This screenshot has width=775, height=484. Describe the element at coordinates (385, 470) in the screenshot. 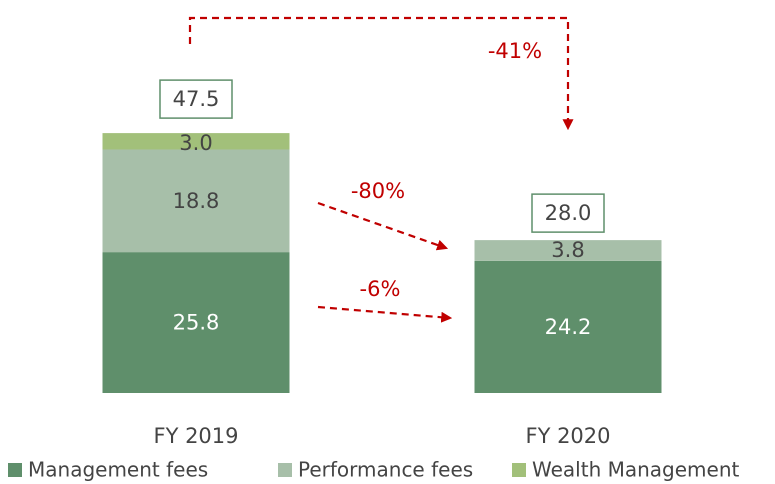

I see `legend-label: Performance fees` at that location.